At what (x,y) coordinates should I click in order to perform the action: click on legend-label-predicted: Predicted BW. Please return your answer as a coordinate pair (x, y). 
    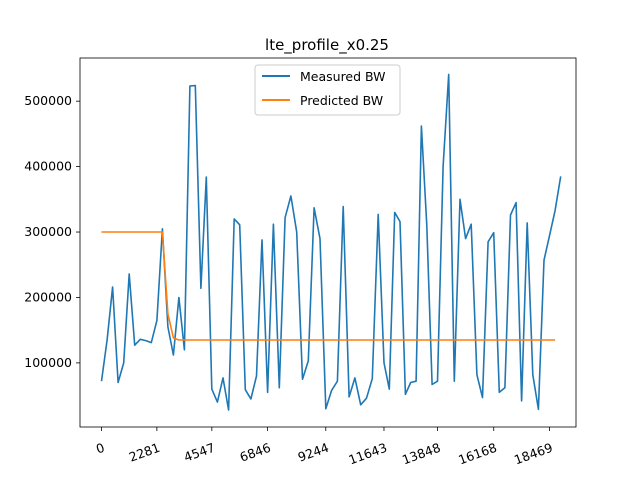
    Looking at the image, I should click on (341, 100).